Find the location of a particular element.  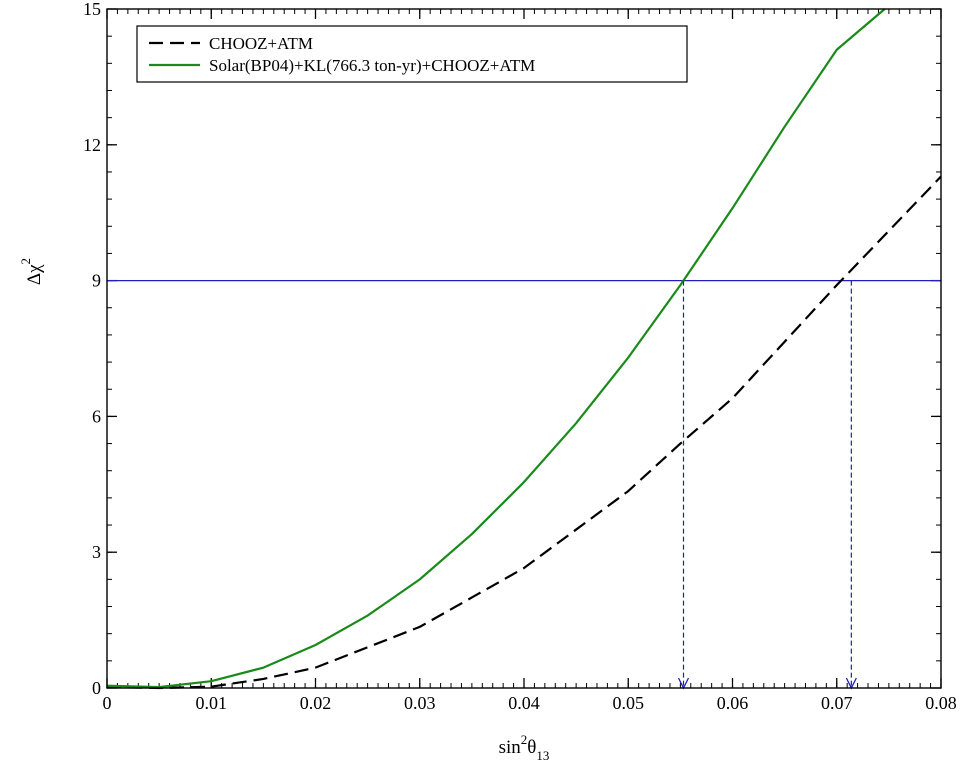

y-tick-label: 6 is located at coordinates (96, 416).